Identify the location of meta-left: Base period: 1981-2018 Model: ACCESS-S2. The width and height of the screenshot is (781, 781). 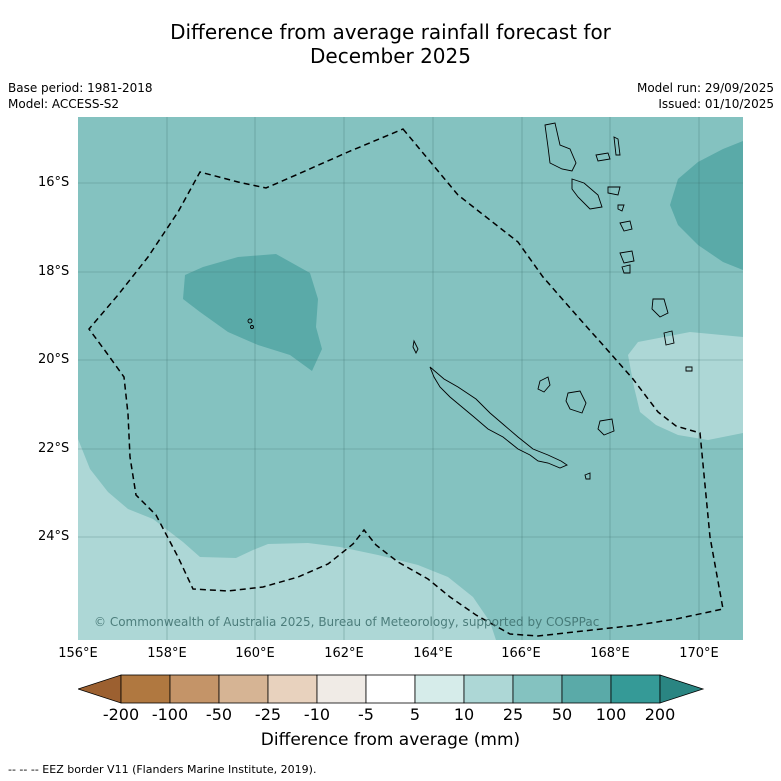
(80, 96).